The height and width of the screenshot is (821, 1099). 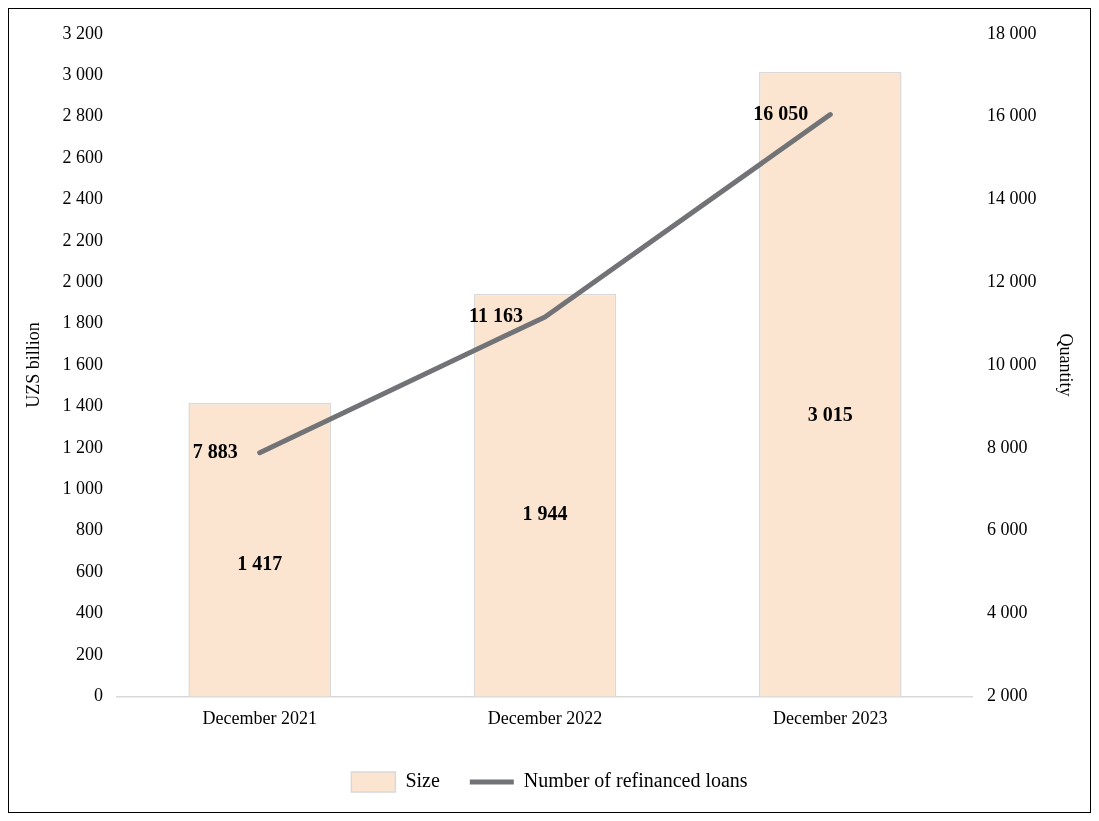 I want to click on y2-axis-title: Quantity, so click(x=1066, y=365).